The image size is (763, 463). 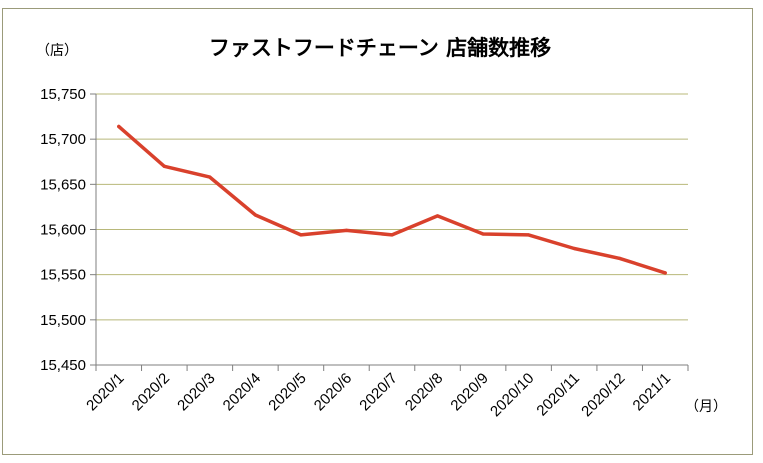 I want to click on x-tick-label: 2020/1, so click(x=105, y=392).